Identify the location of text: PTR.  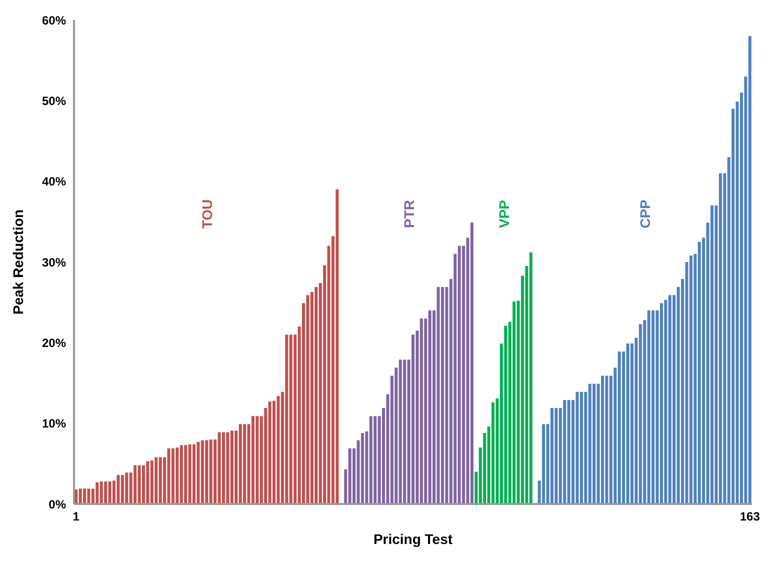
(408, 214).